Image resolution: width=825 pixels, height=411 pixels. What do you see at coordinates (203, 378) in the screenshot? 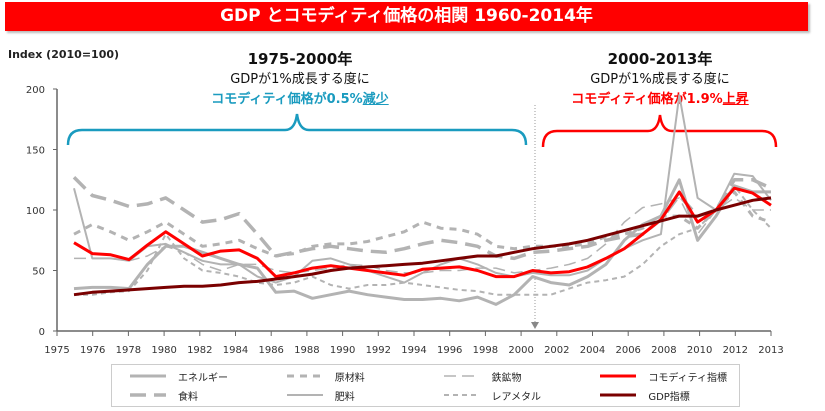
I see `legend-label: エネルギー` at bounding box center [203, 378].